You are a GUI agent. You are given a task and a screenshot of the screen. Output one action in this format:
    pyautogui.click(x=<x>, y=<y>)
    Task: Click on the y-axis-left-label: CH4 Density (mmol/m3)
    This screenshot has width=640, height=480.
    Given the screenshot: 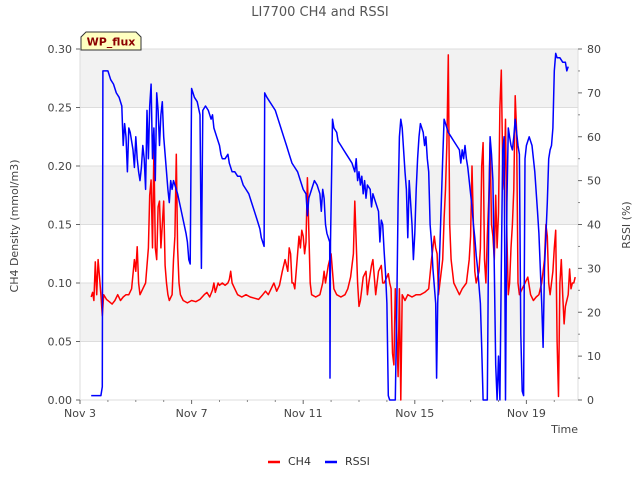 What is the action you would take?
    pyautogui.click(x=14, y=226)
    